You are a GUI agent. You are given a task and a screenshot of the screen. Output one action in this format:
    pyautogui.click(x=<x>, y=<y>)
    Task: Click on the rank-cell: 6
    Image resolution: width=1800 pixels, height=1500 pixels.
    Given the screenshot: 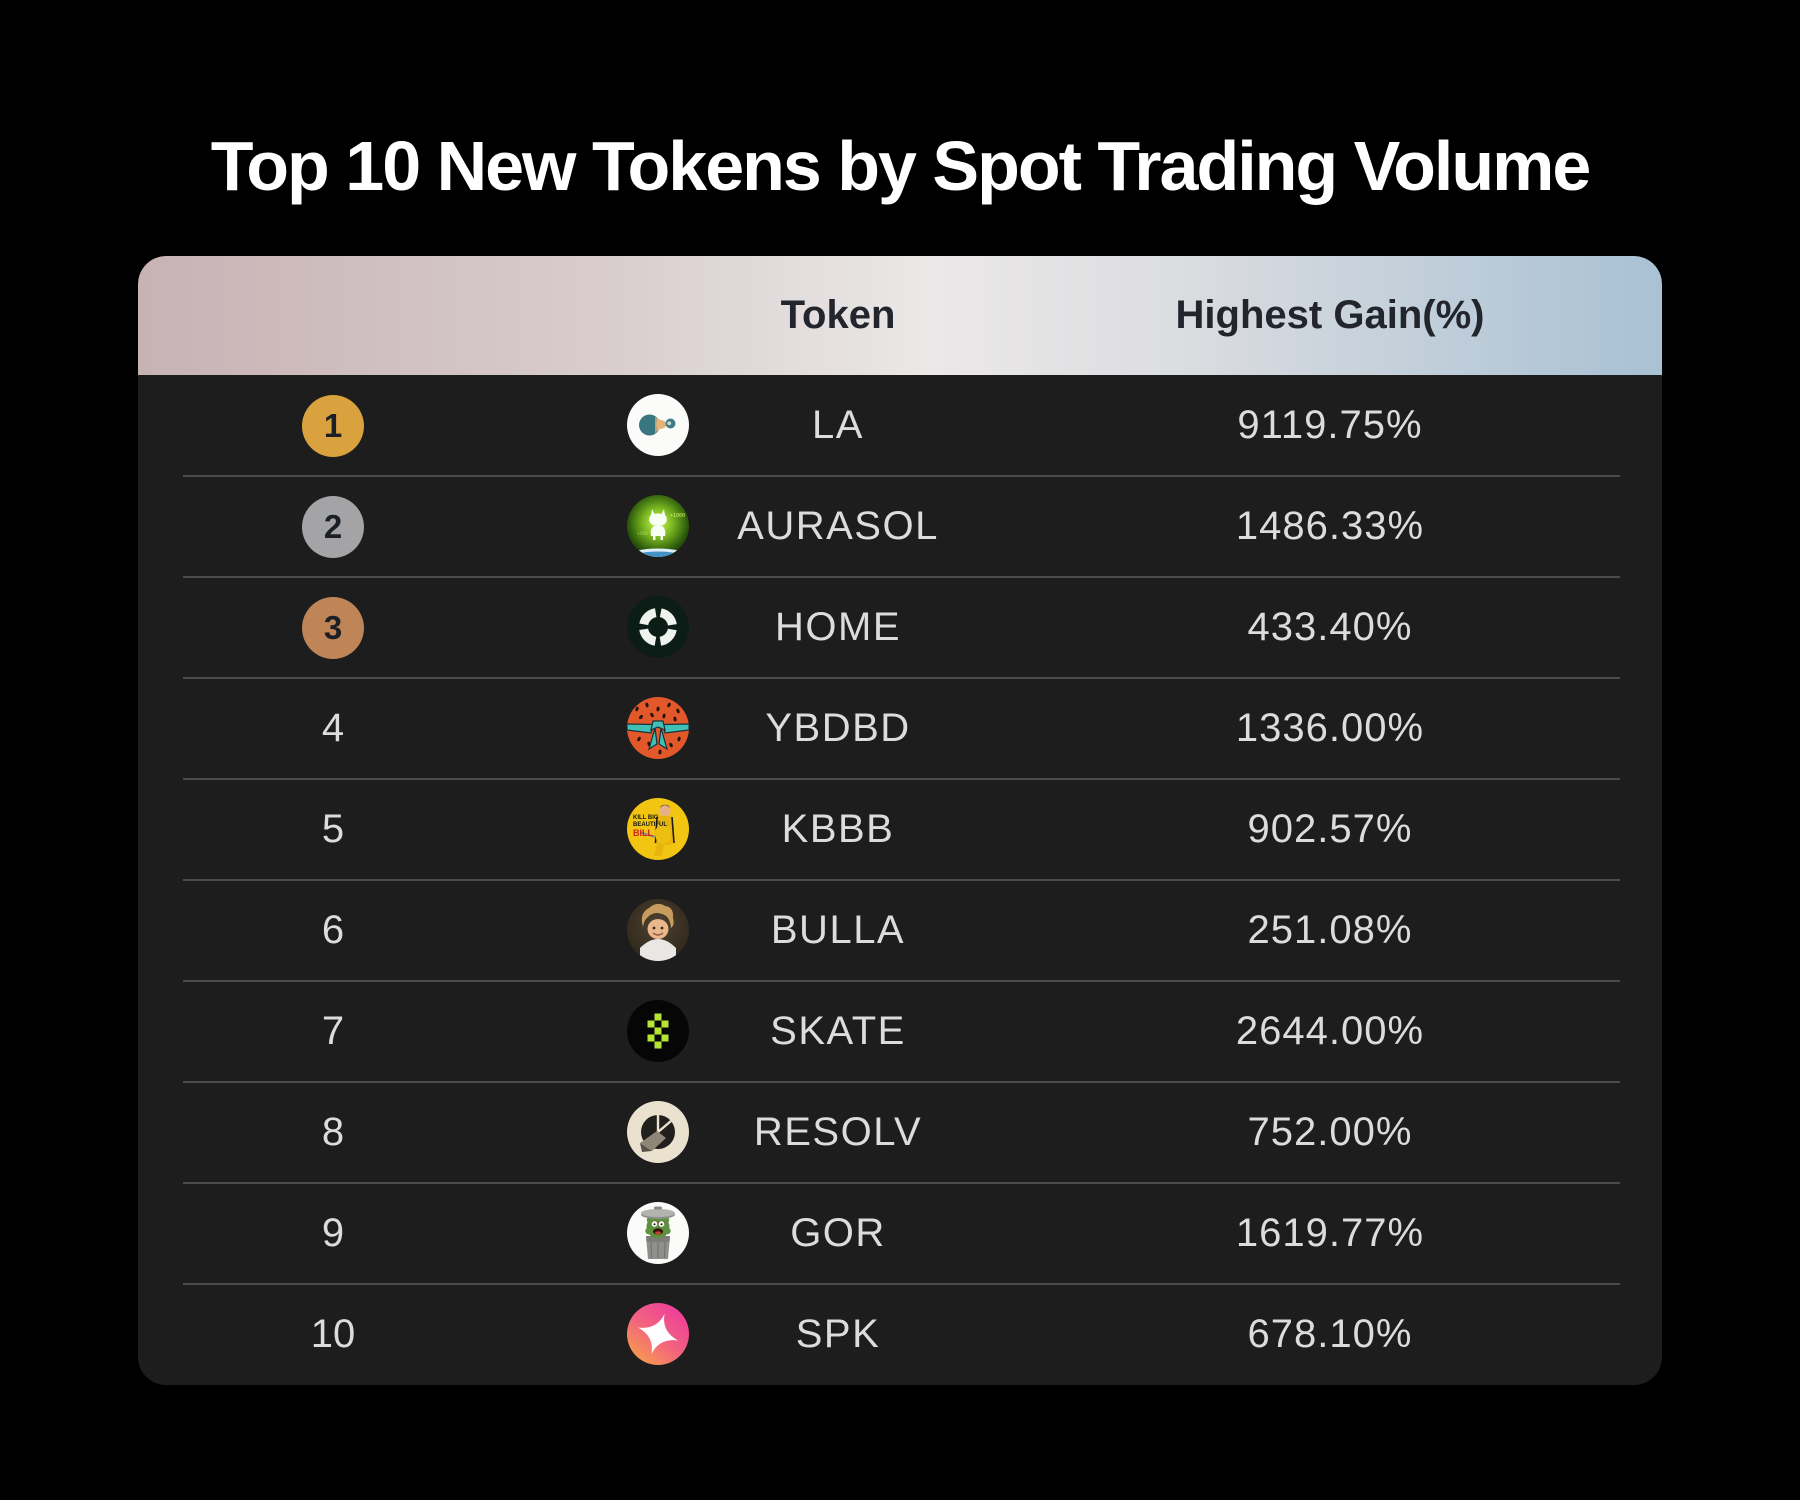 What is the action you would take?
    pyautogui.click(x=333, y=930)
    